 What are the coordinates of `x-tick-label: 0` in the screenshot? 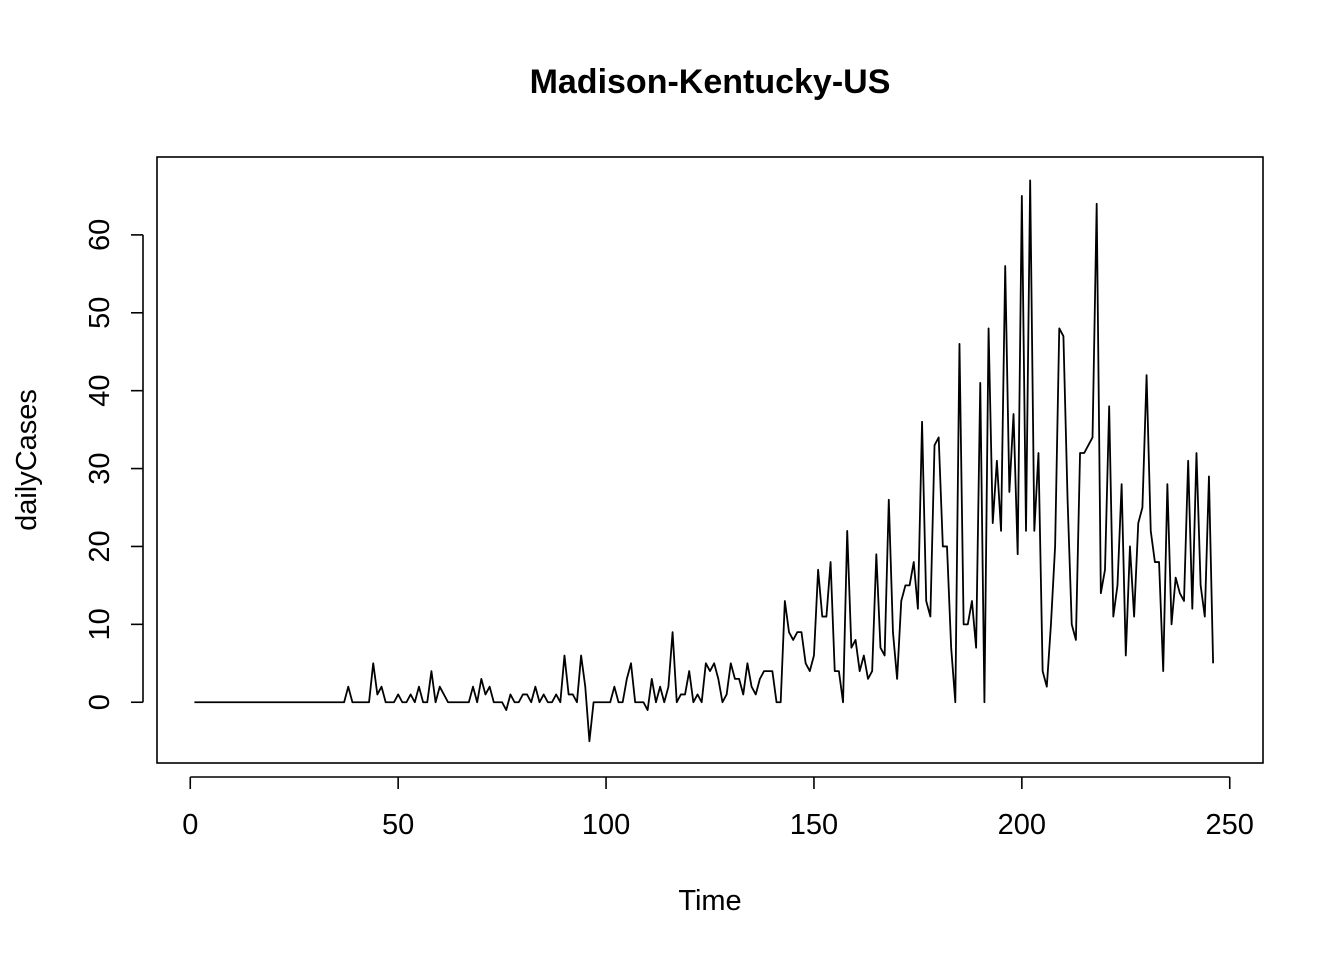 It's located at (190, 825).